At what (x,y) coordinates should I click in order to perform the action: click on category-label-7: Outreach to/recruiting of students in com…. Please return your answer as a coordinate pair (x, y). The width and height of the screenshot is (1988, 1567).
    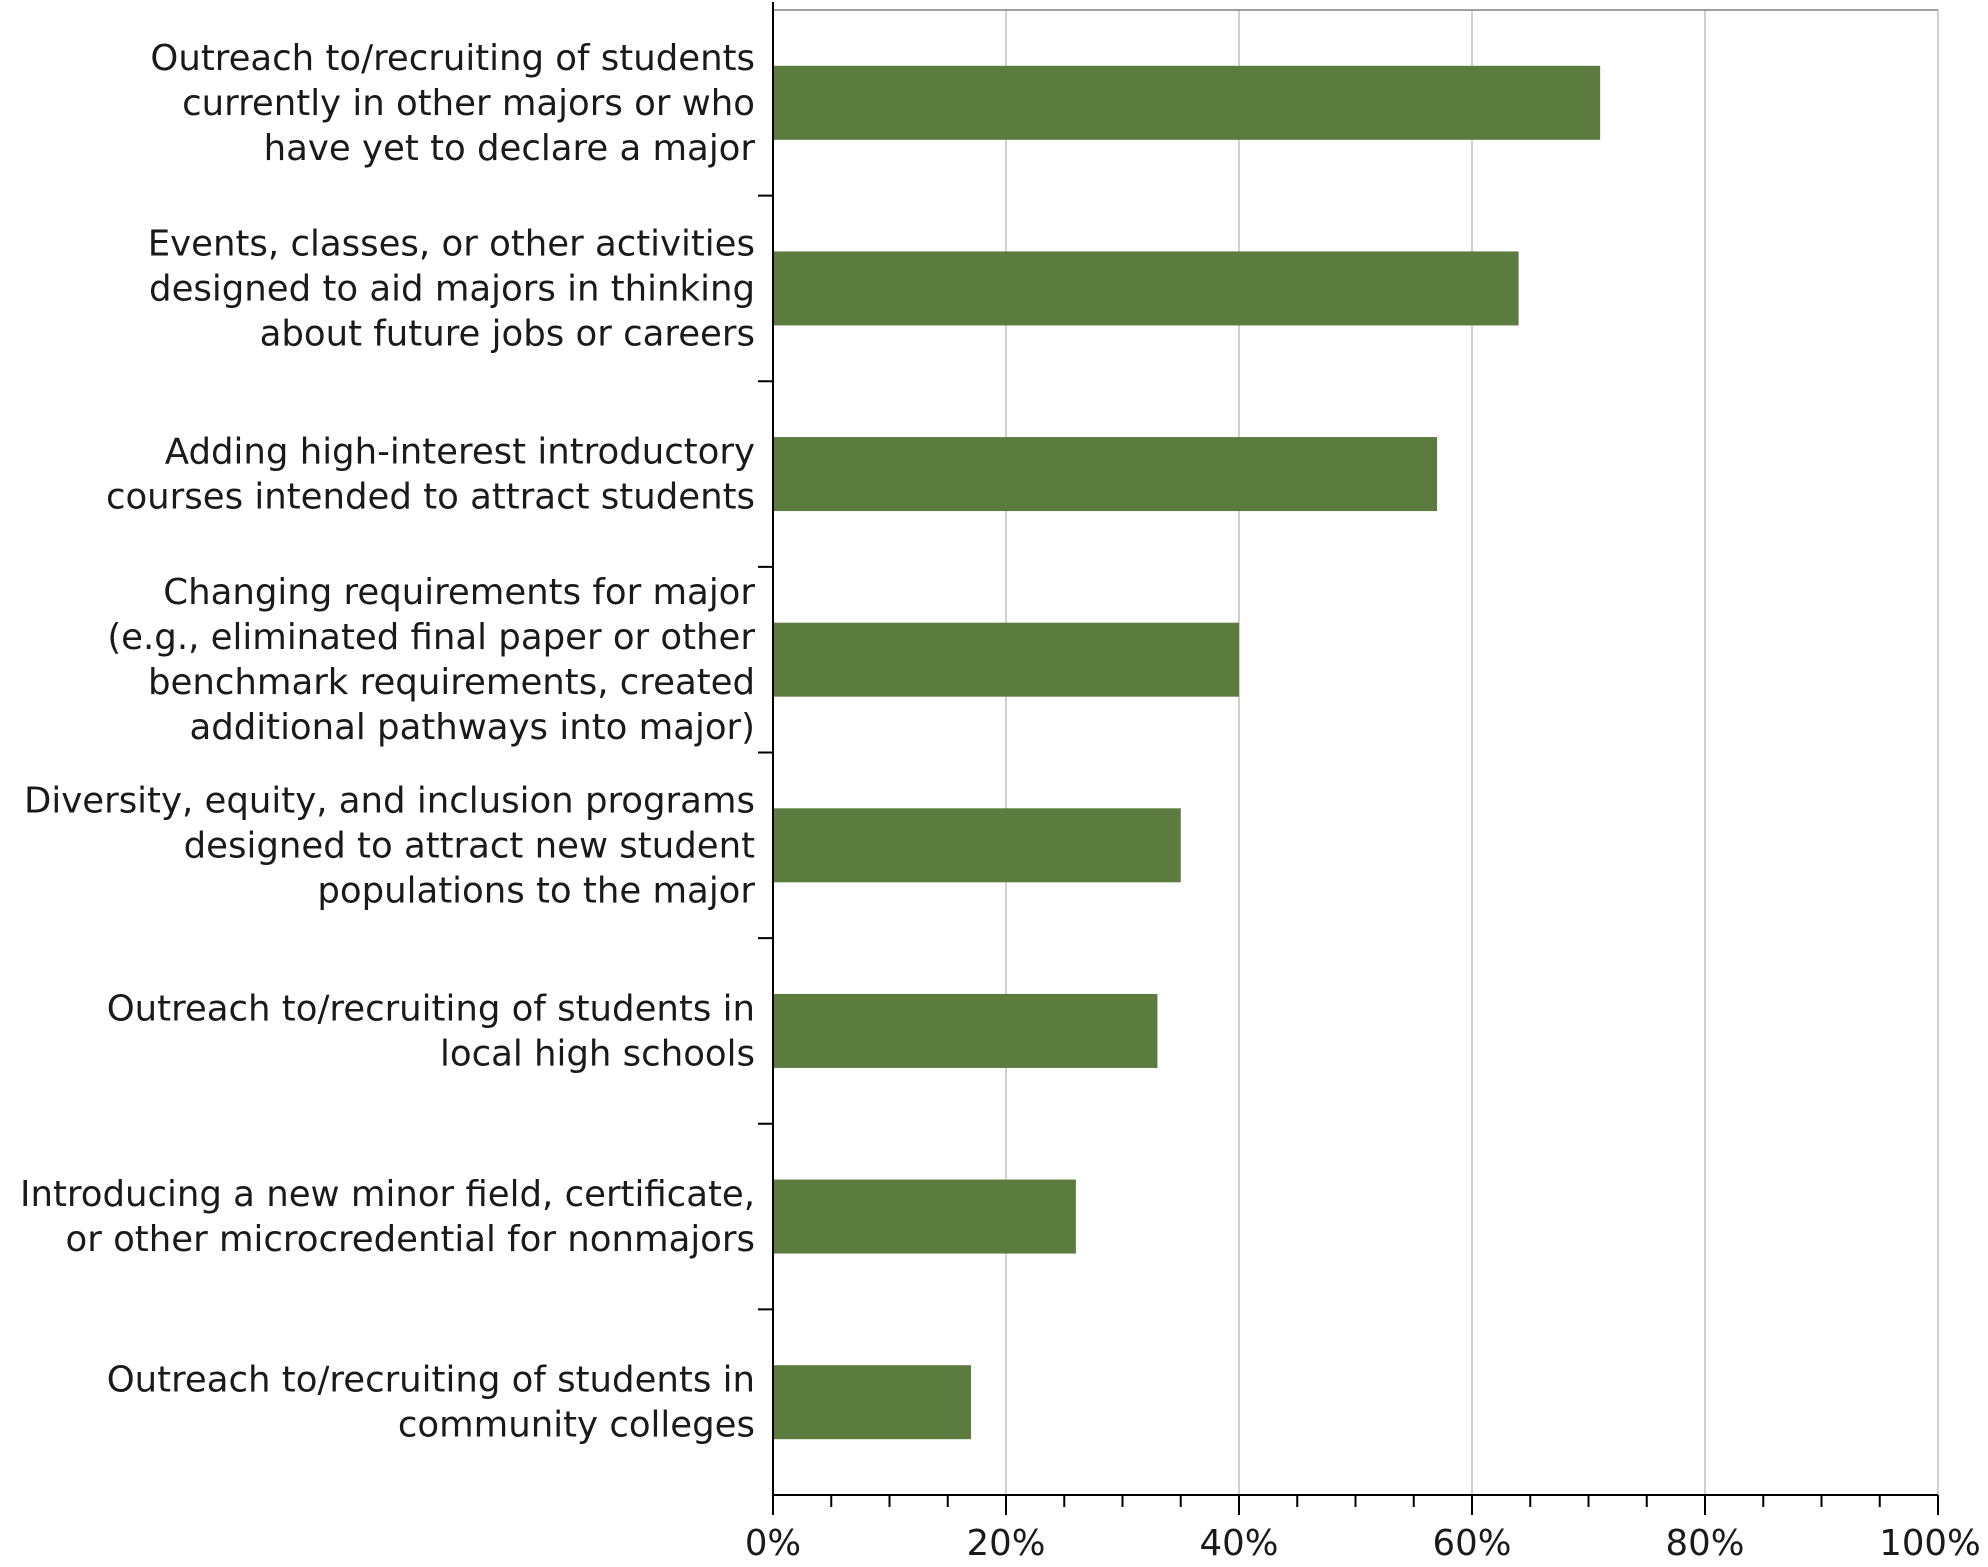
    Looking at the image, I should click on (431, 1403).